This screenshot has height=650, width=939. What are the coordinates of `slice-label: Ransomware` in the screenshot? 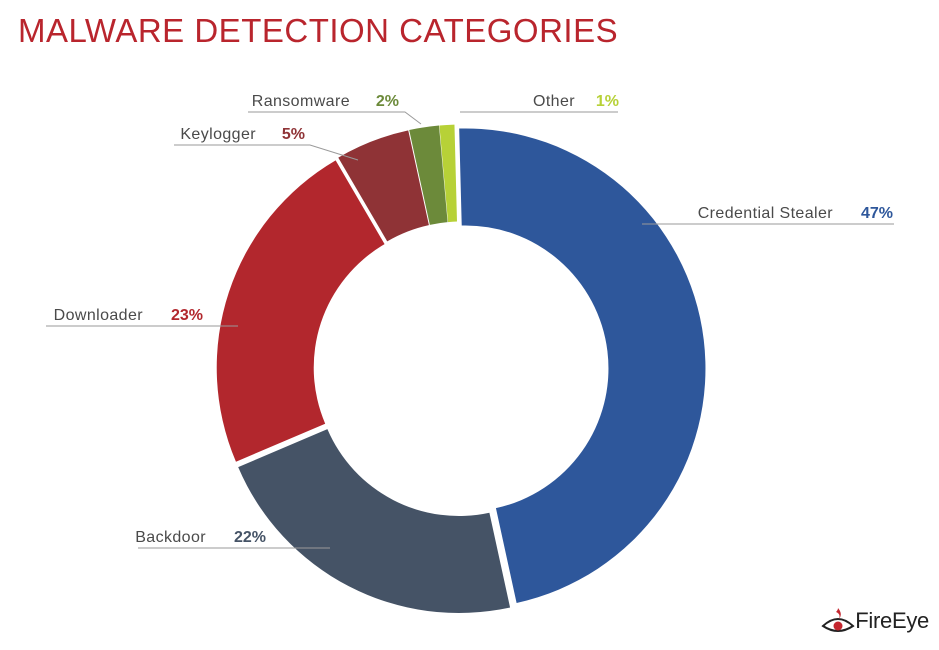 It's located at (301, 101).